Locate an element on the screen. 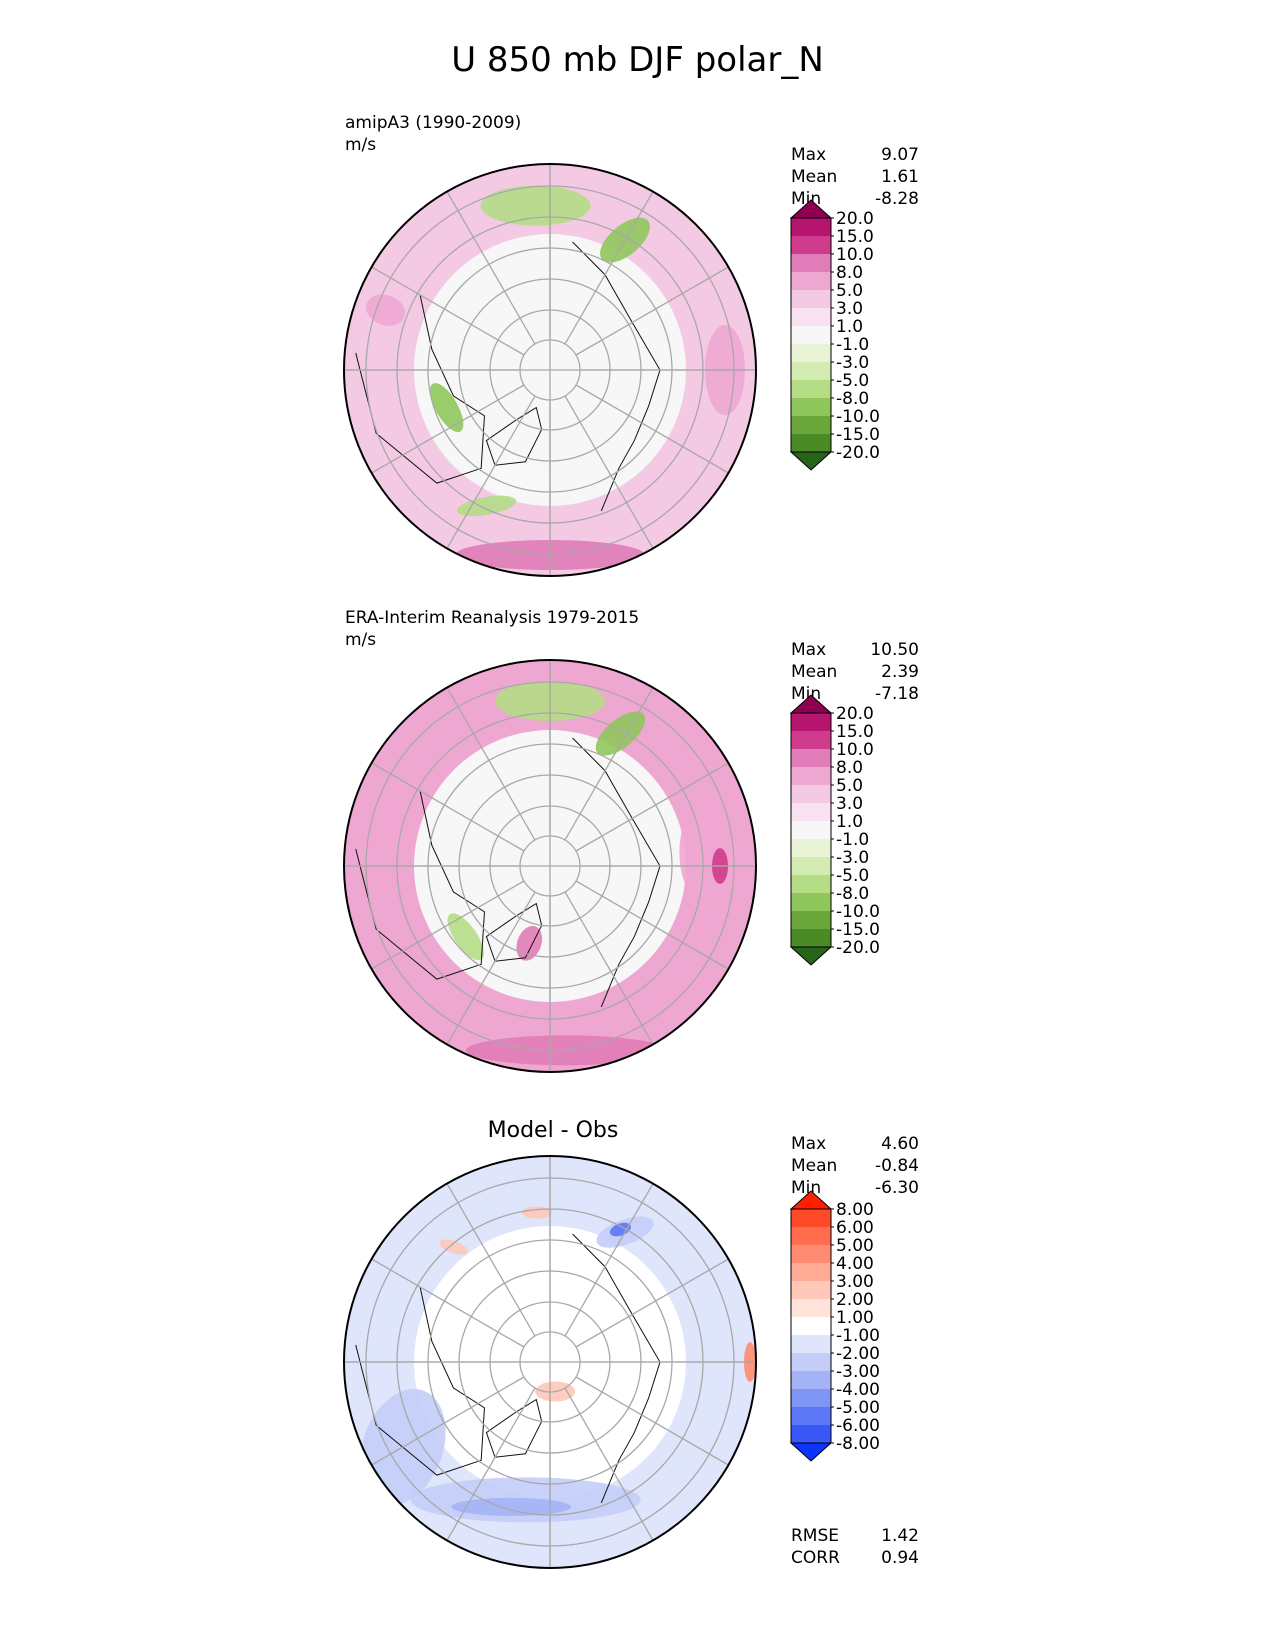  colorbar-tick-label: -1.00 is located at coordinates (858, 1336).